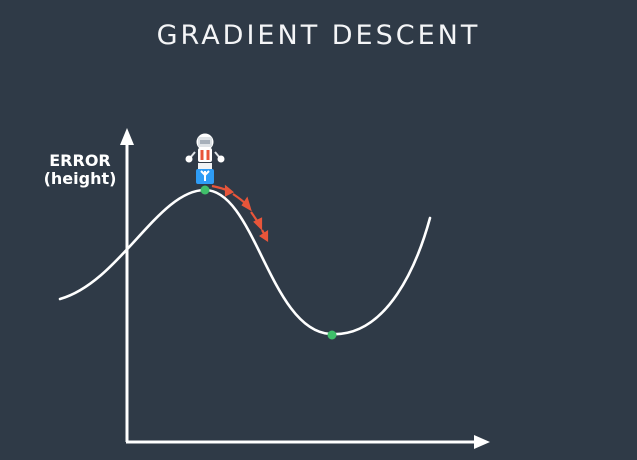 The height and width of the screenshot is (460, 637). I want to click on y-axis-label: ERROR (height), so click(80, 170).